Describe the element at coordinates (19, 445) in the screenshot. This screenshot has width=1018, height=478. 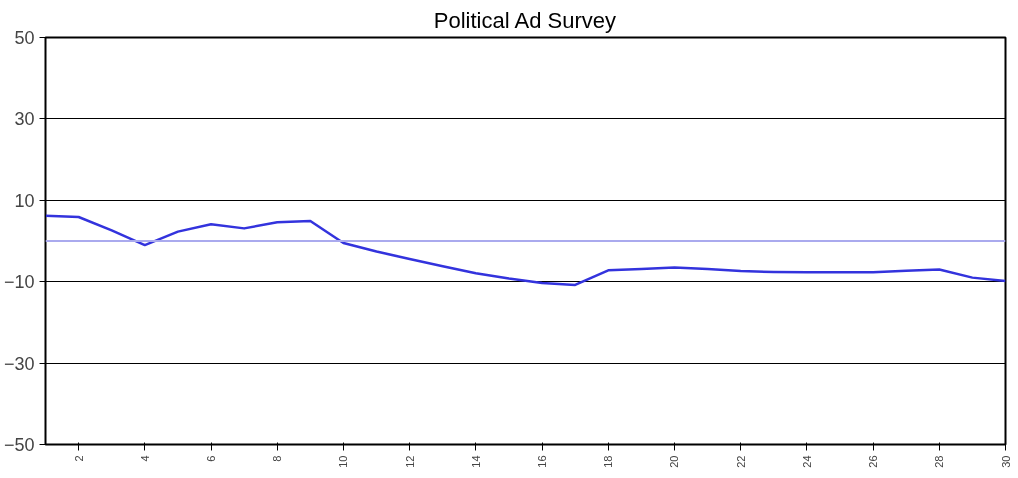
I see `y-tick-label: −50` at that location.